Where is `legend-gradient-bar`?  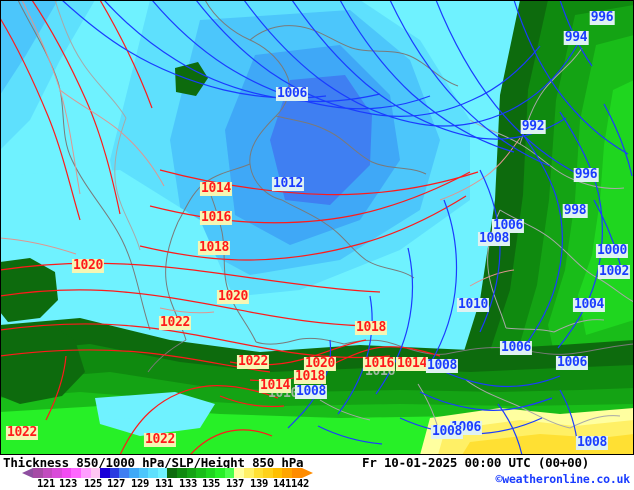
legend-gradient-bar is located at coordinates (167, 473).